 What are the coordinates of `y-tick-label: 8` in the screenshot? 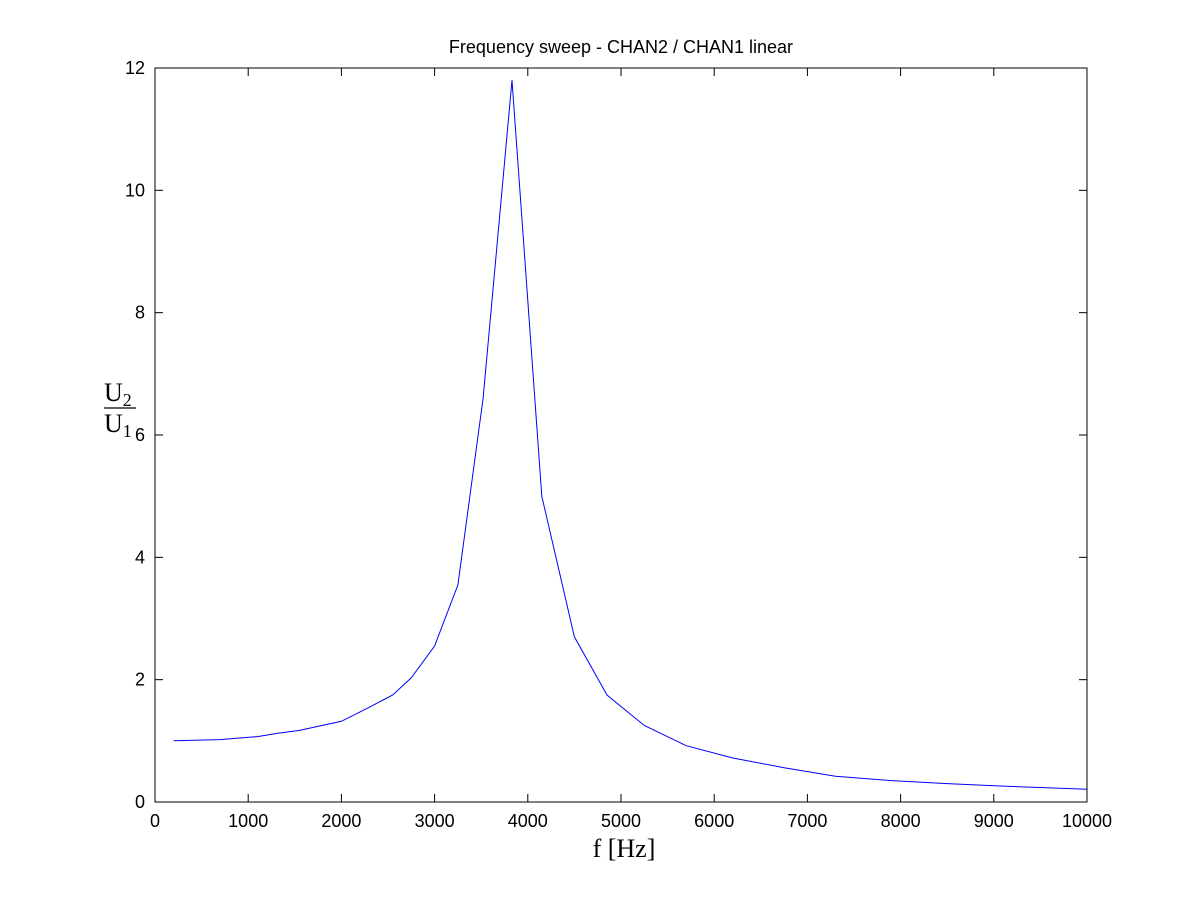 It's located at (140, 313).